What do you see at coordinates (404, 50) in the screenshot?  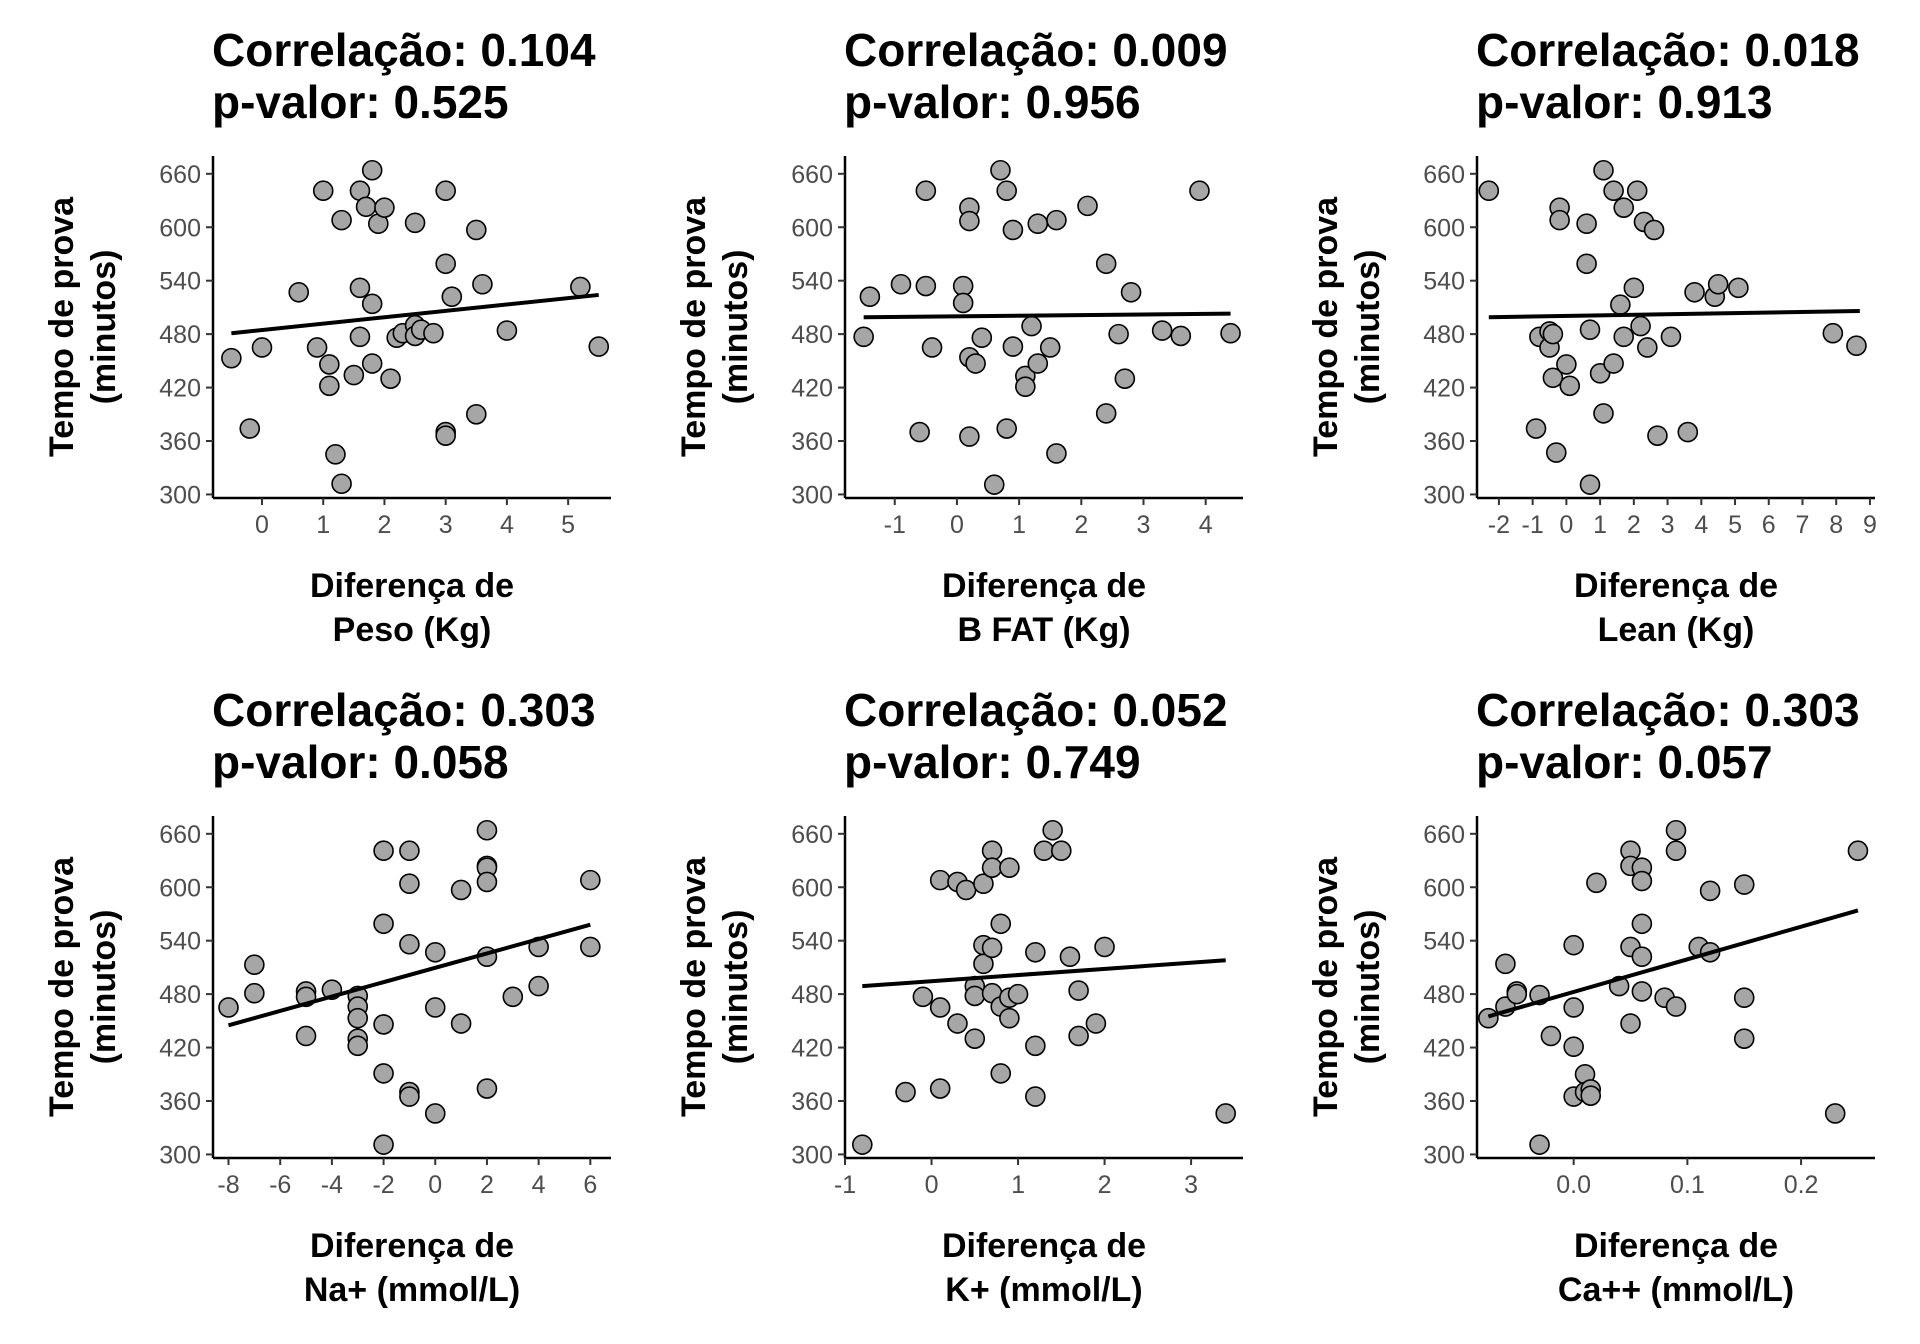 I see `chart-title-line: Correlação: 0.104` at bounding box center [404, 50].